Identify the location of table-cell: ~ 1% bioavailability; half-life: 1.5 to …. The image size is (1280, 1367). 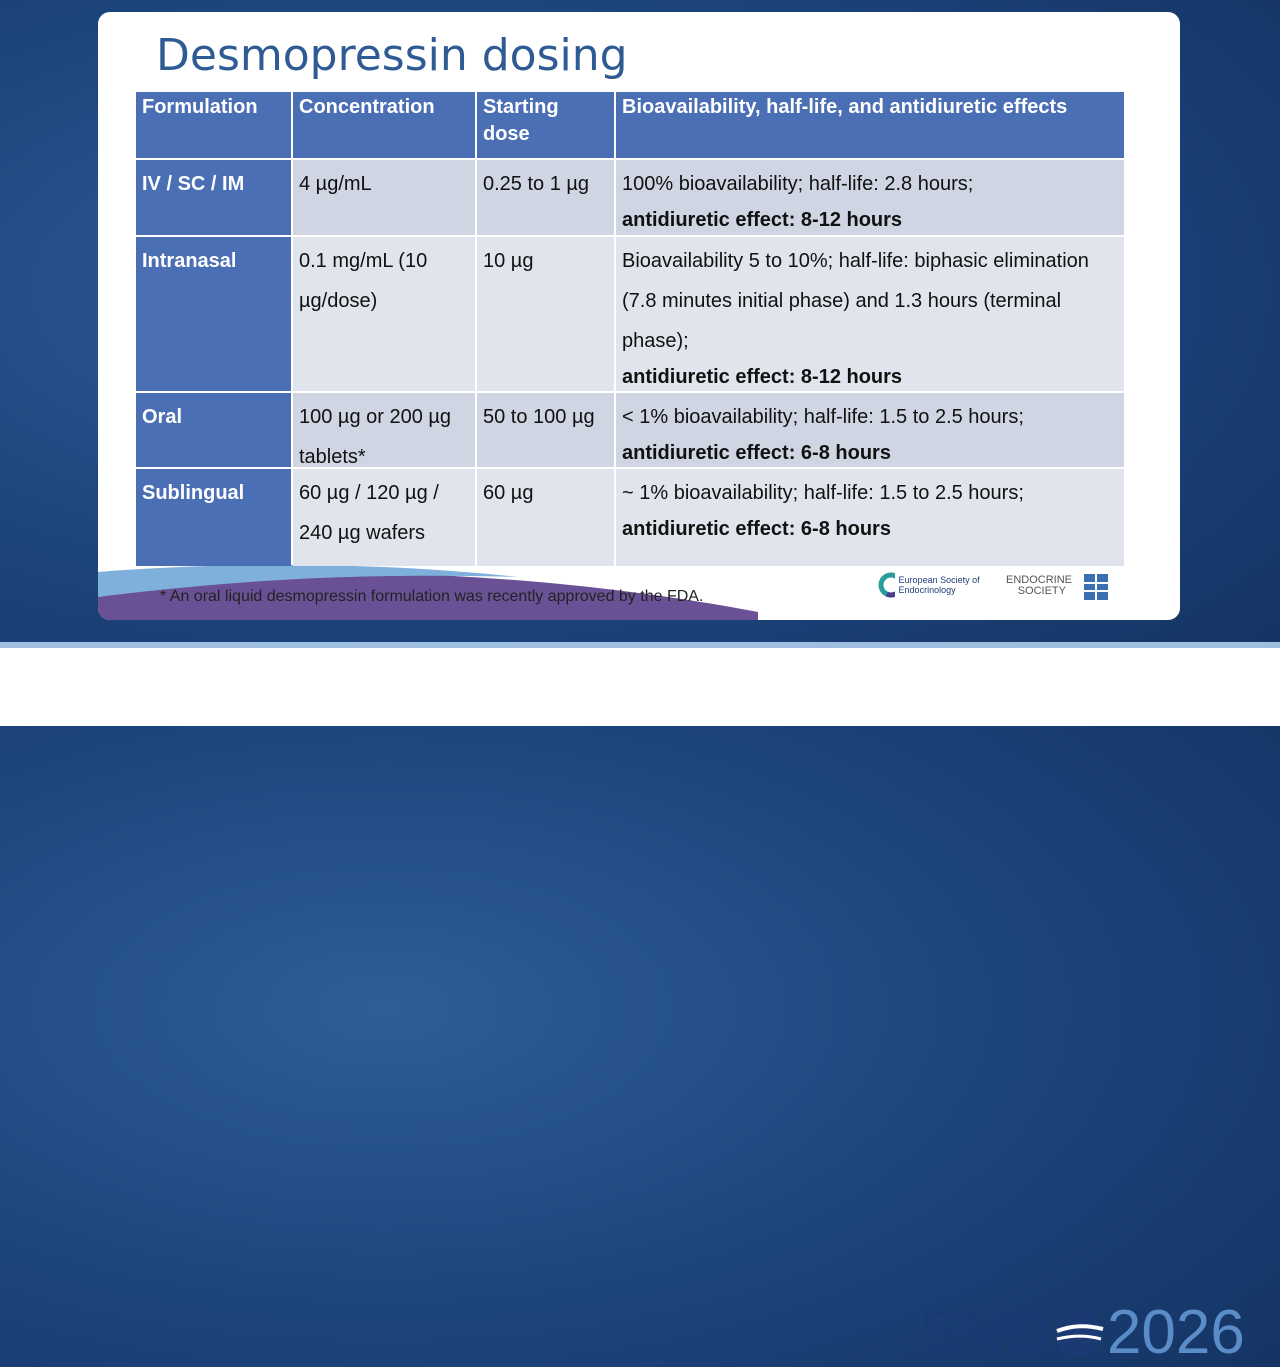
(870, 517).